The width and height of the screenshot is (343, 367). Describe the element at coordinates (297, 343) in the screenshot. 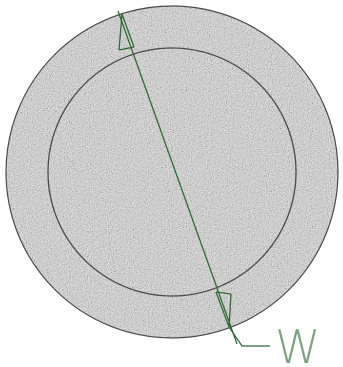

I see `dimension-label-w: W` at that location.